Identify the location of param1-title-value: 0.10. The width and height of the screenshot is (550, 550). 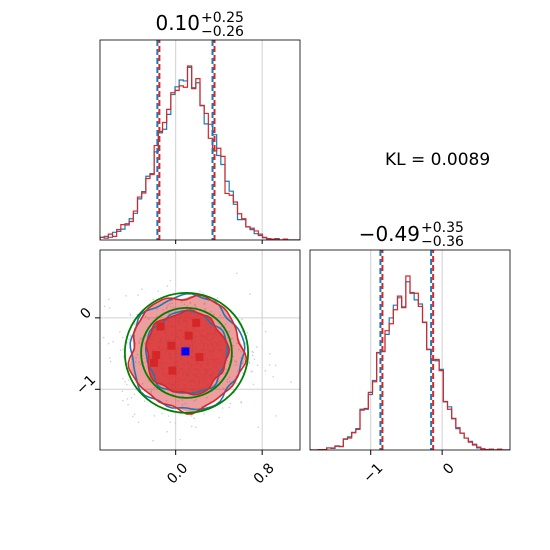
(177, 23).